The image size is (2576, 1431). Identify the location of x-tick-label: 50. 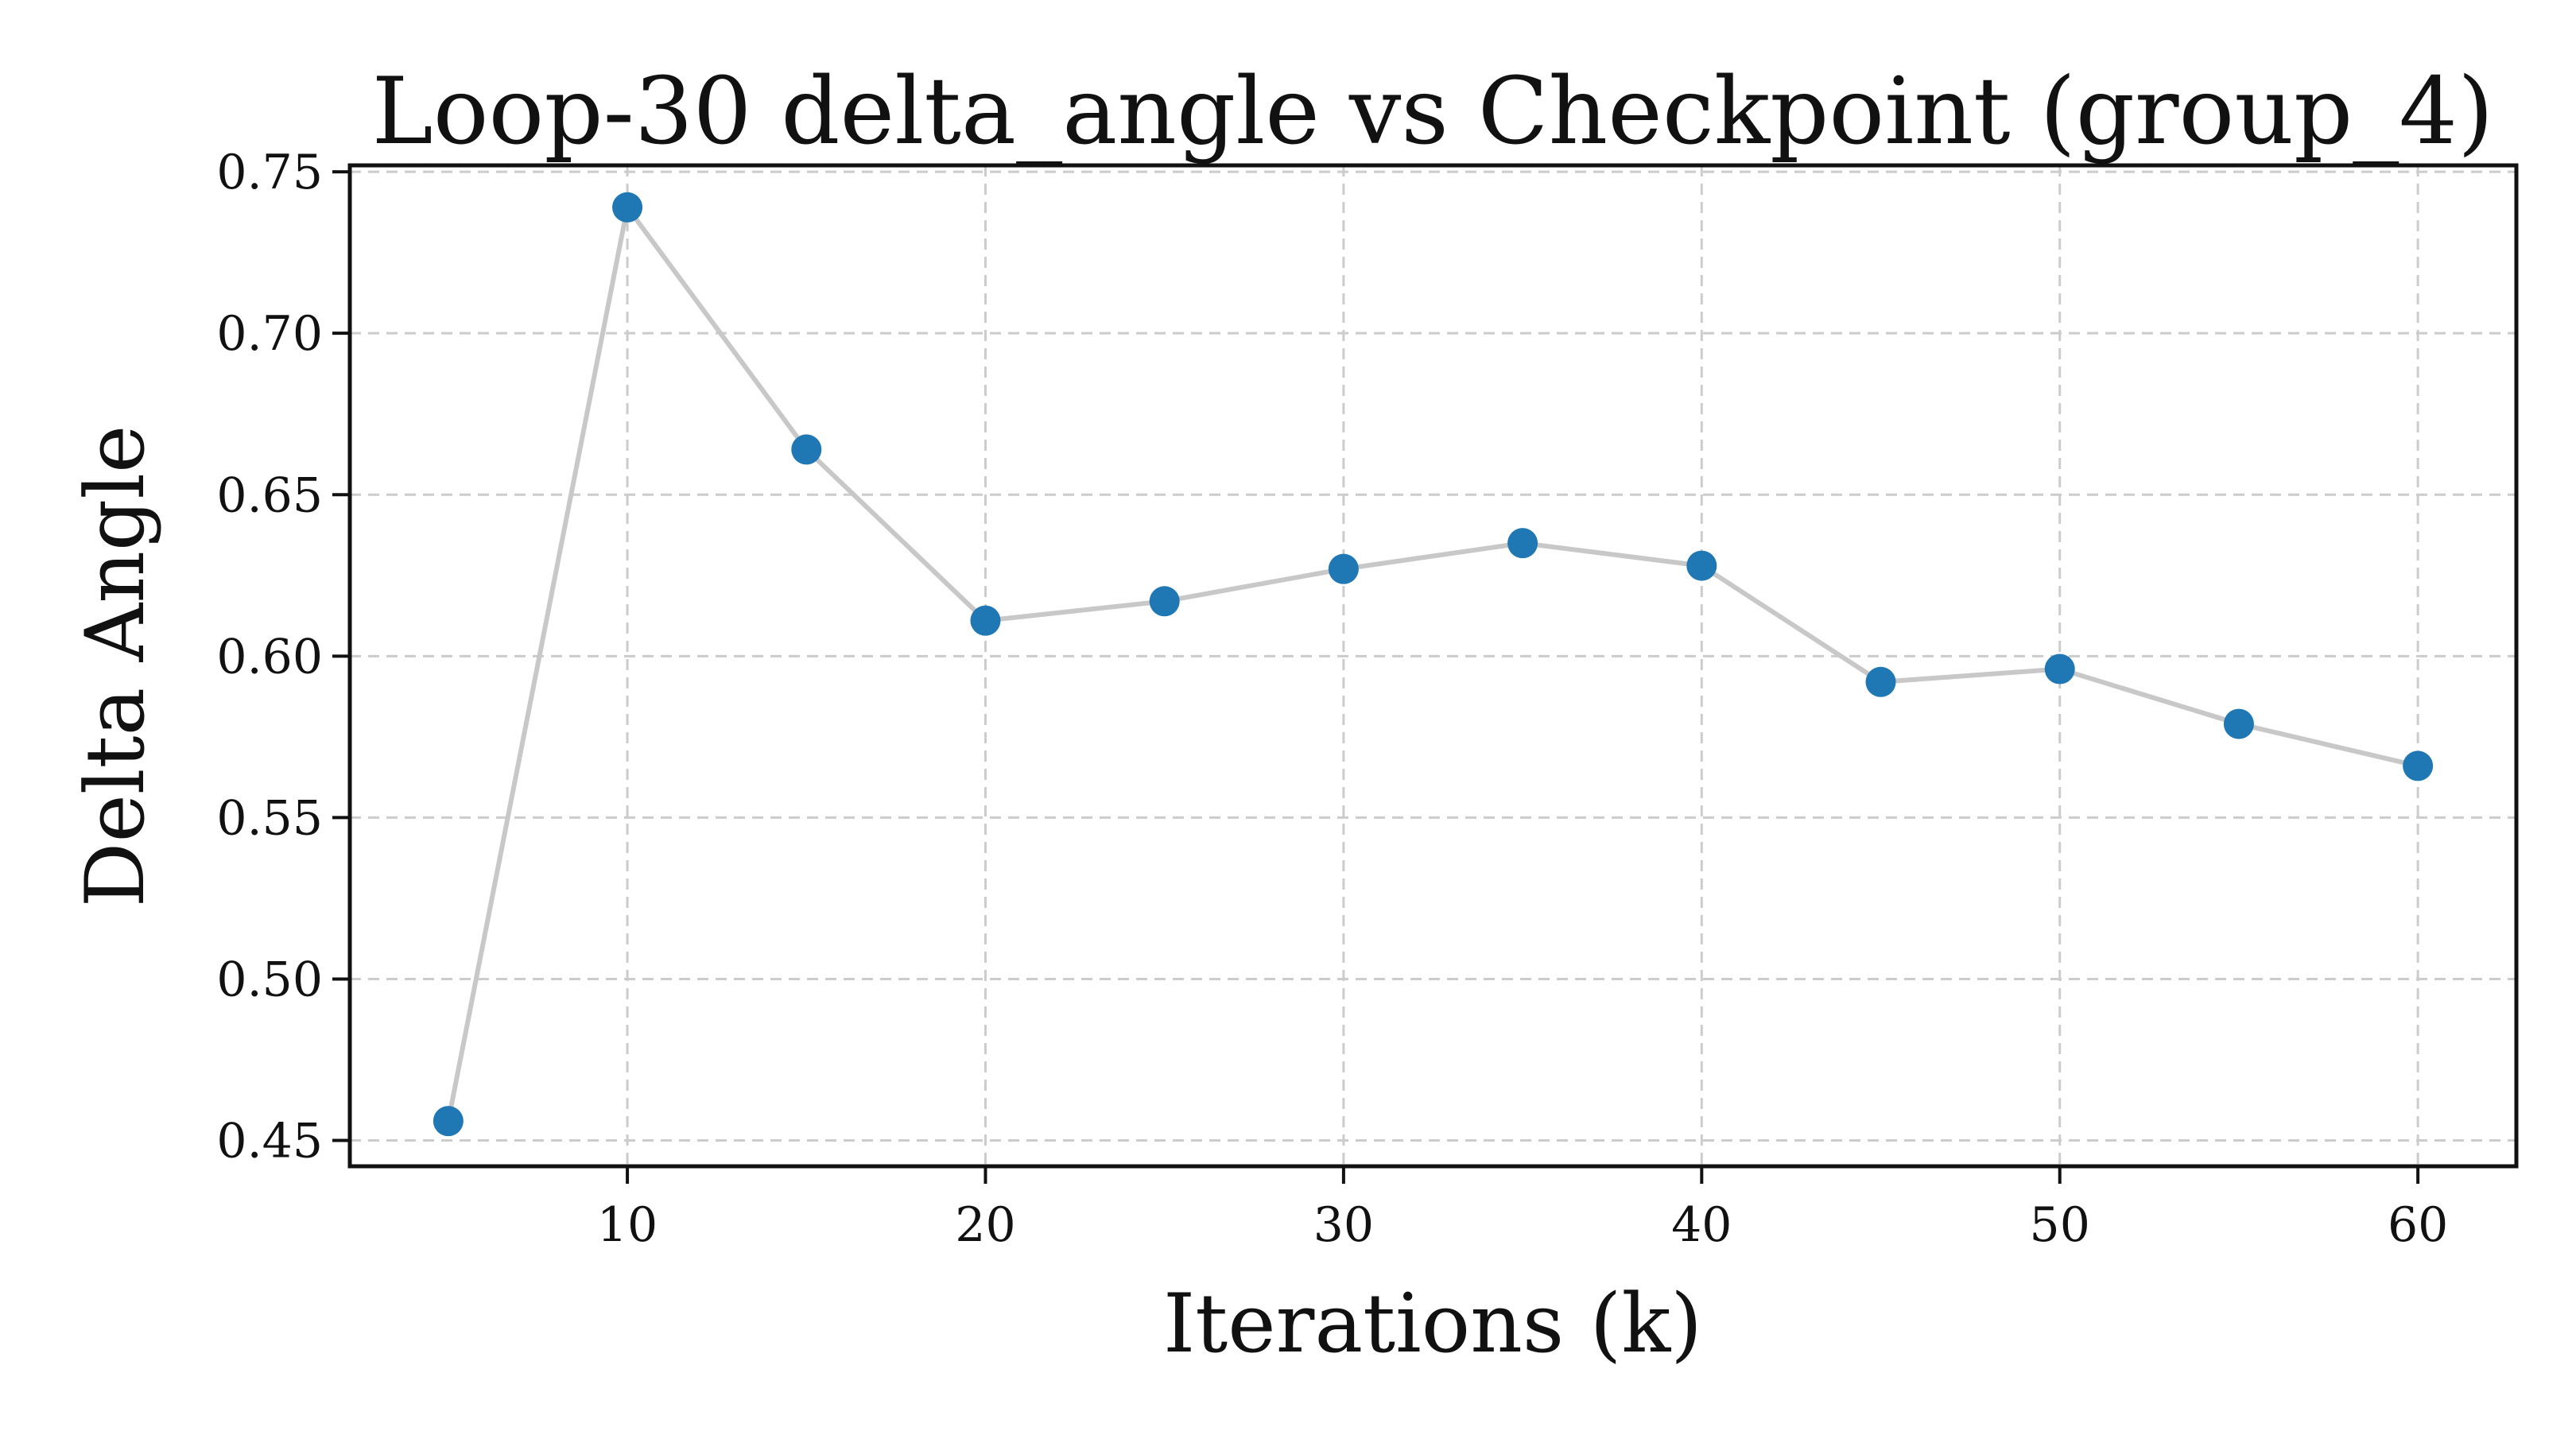
(2060, 1225).